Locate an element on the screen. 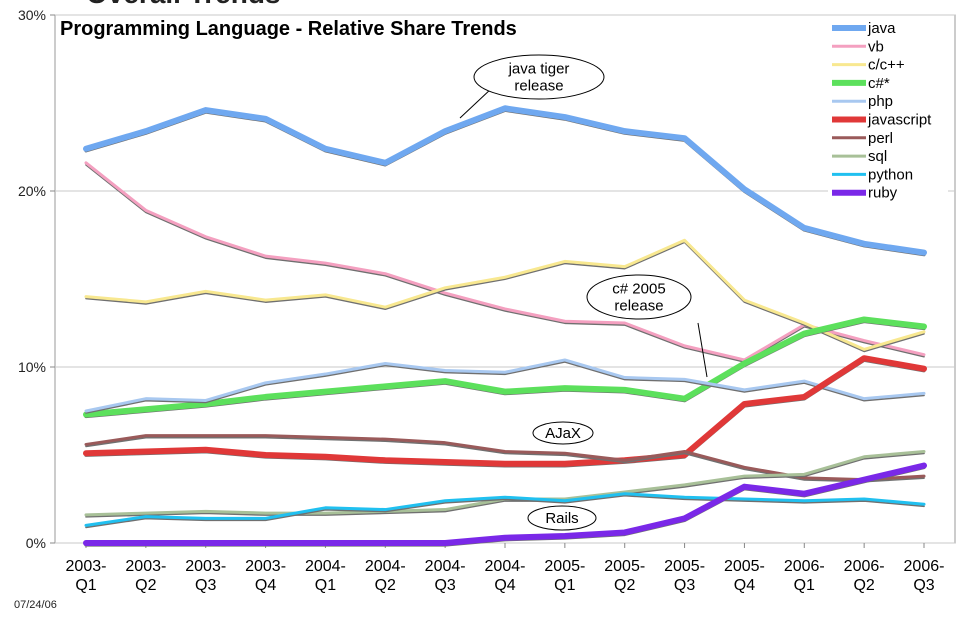 This screenshot has width=958, height=621. slide-title-cut-off: Overall Trends is located at coordinates (183, 5).